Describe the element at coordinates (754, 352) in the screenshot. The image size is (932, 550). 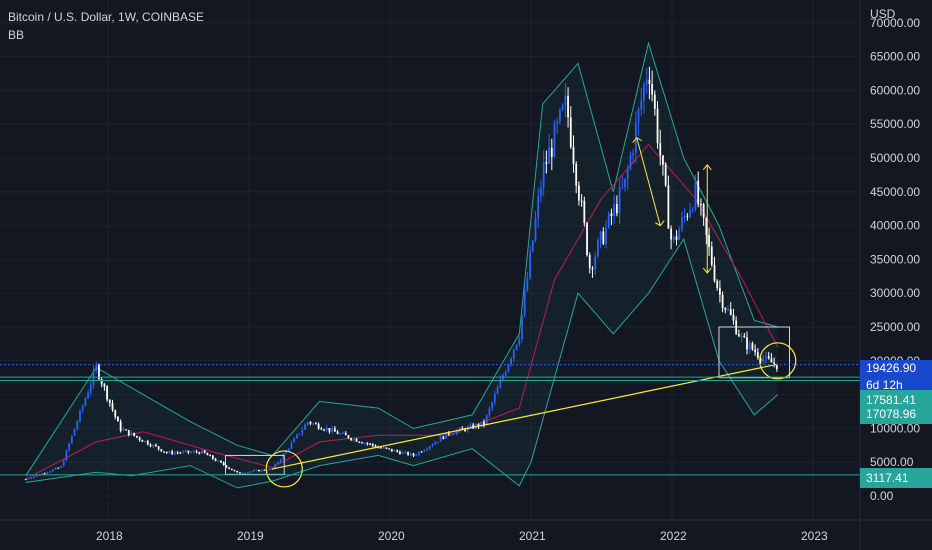
I see `range-box` at that location.